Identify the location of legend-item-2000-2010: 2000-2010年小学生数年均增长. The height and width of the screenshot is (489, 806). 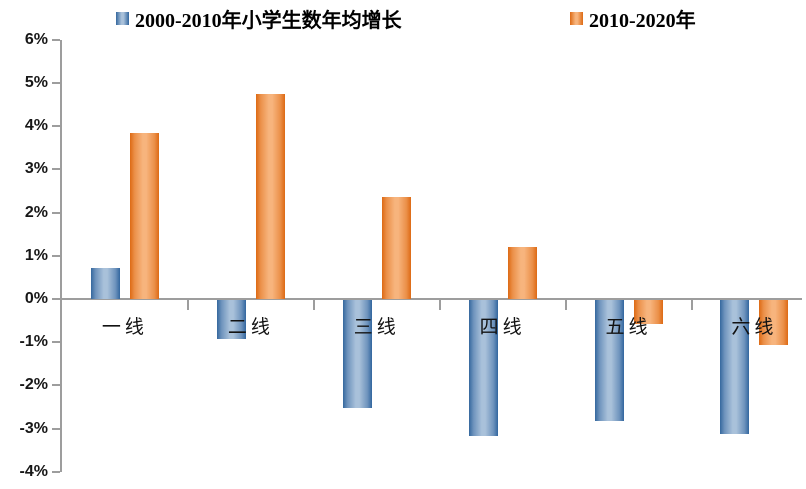
(259, 18).